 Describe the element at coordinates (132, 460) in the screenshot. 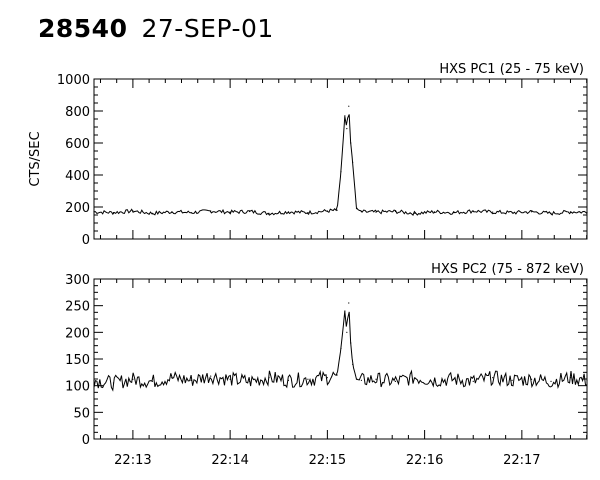

I see `x-tick-label-0: 22:13` at that location.